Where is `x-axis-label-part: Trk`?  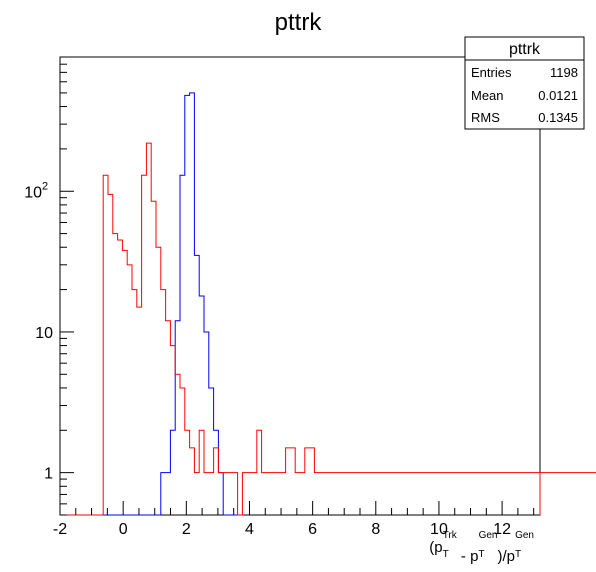 x-axis-label-part: Trk is located at coordinates (450, 535).